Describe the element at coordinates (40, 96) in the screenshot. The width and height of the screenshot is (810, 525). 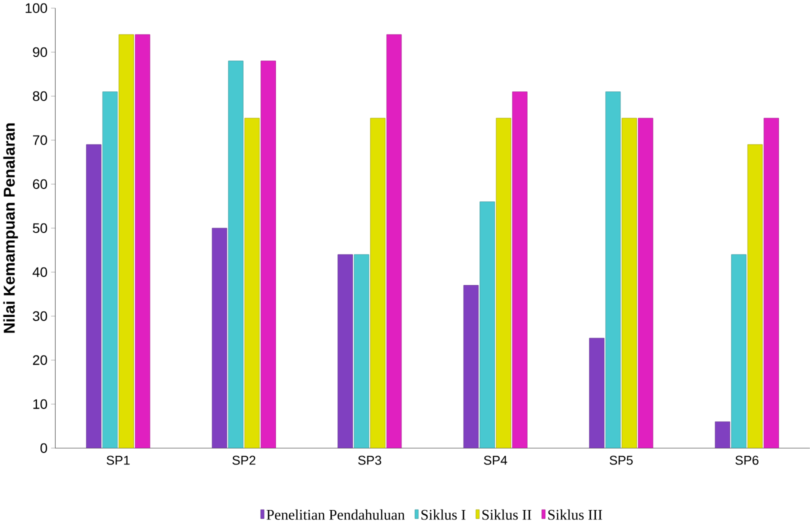
I see `y-tick-label: 80` at that location.